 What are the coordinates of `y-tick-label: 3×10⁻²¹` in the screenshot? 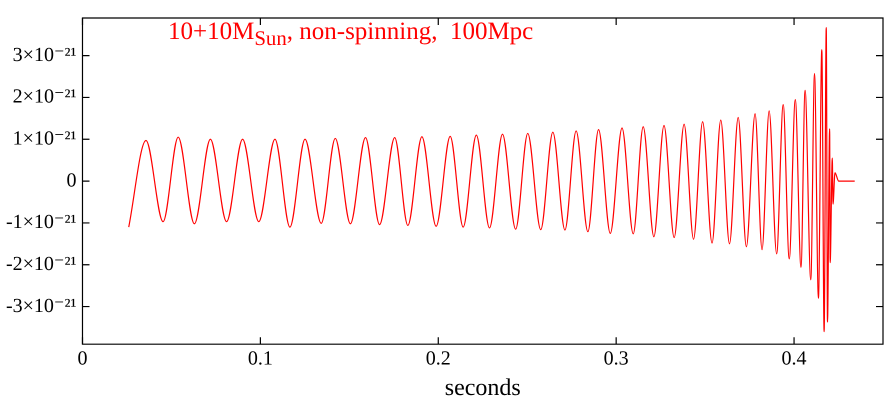 It's located at (44, 55).